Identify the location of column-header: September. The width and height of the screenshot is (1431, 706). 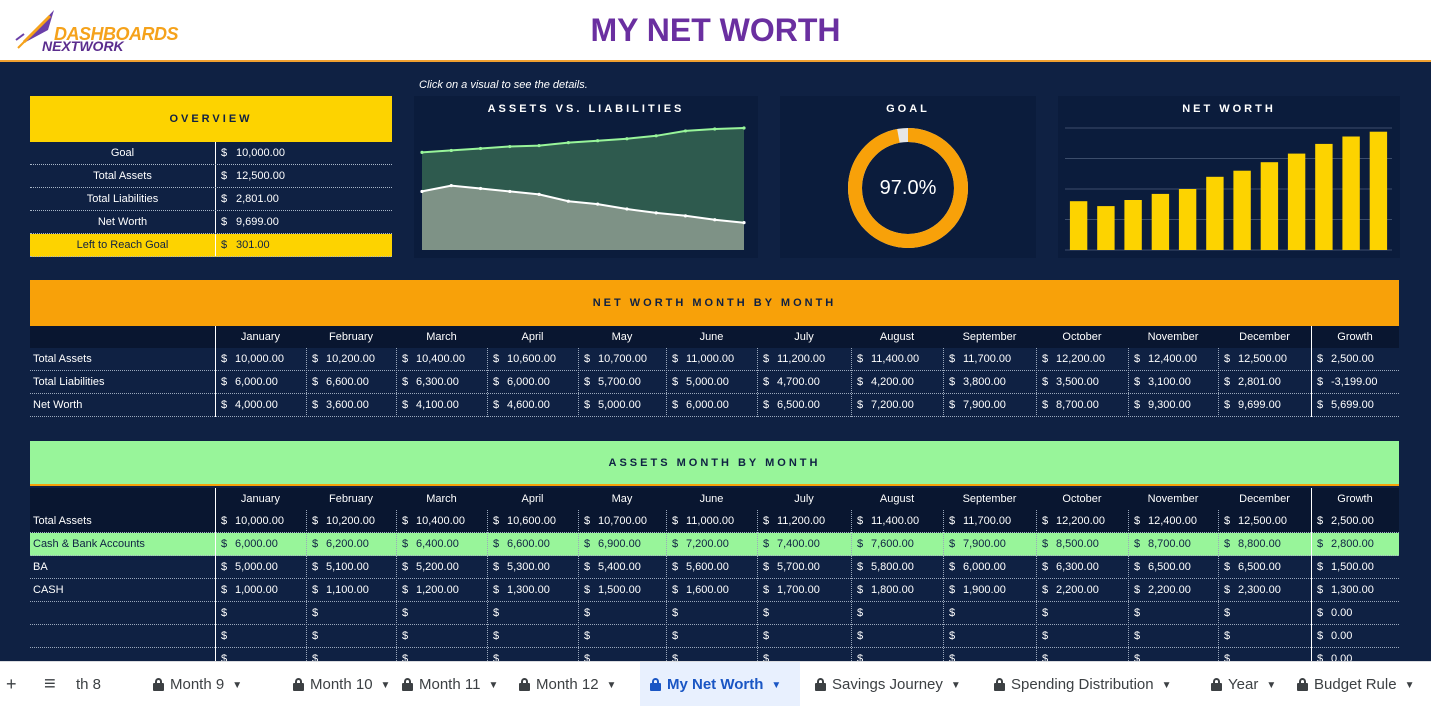
(989, 499).